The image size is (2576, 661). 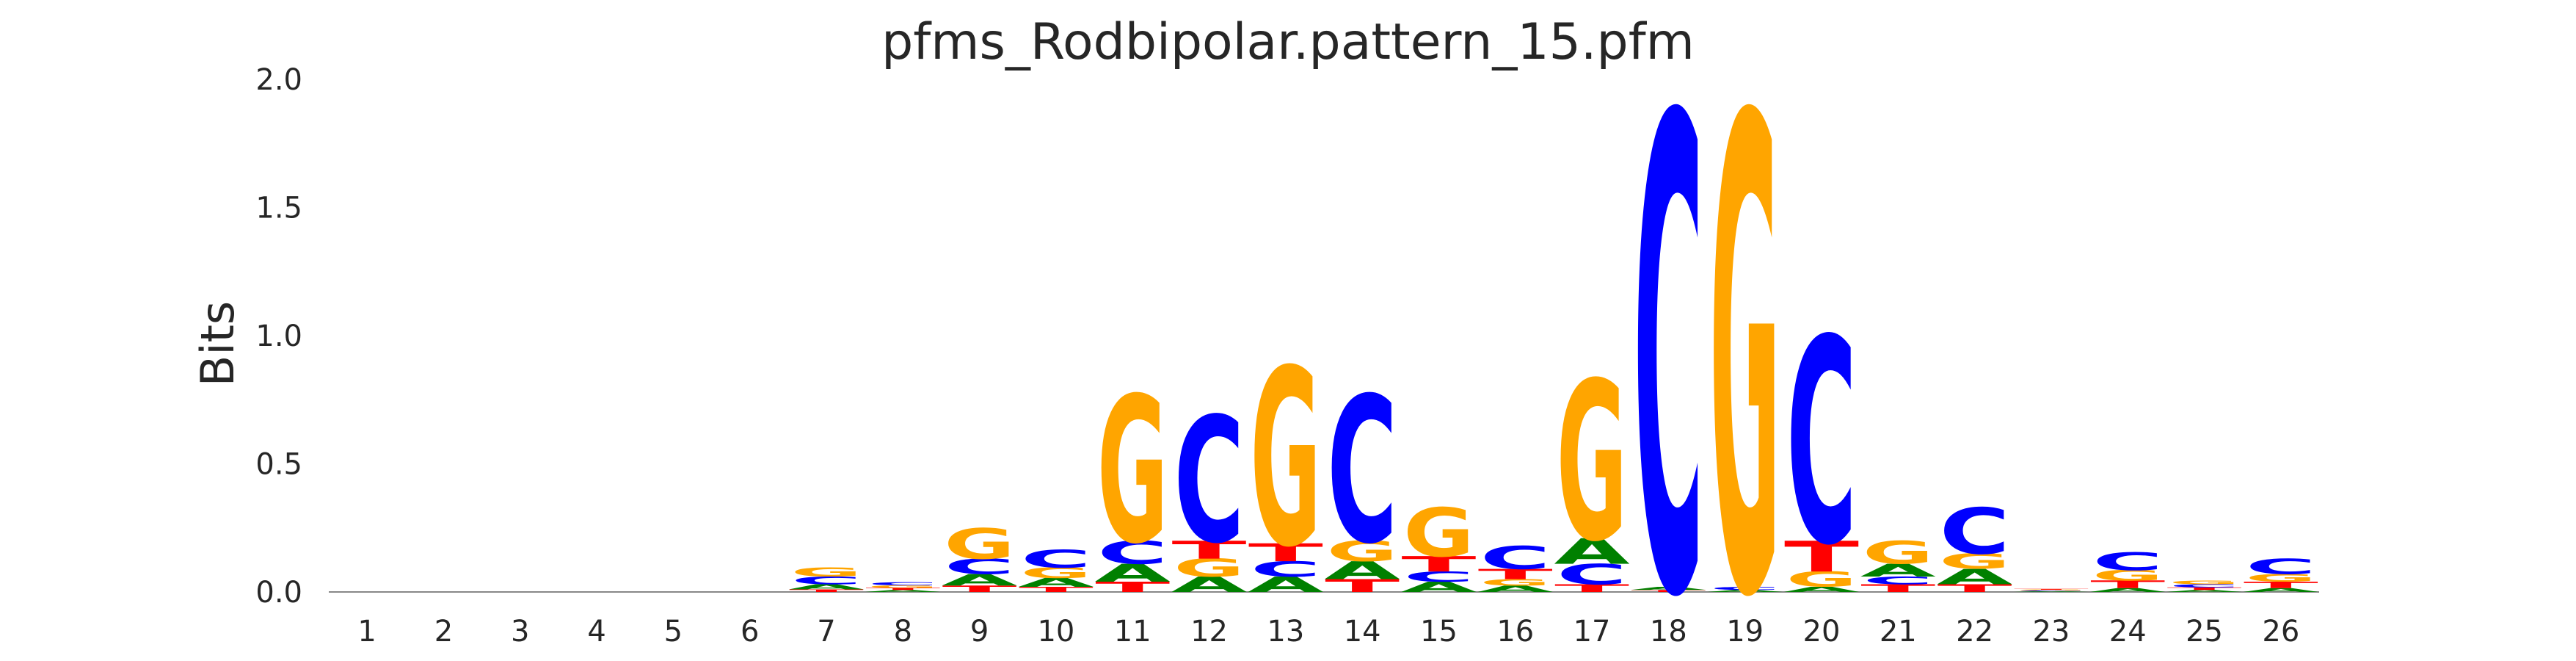 I want to click on chart-title: pfms_Rodbipolar.pattern_15.pfm, so click(x=1288, y=42).